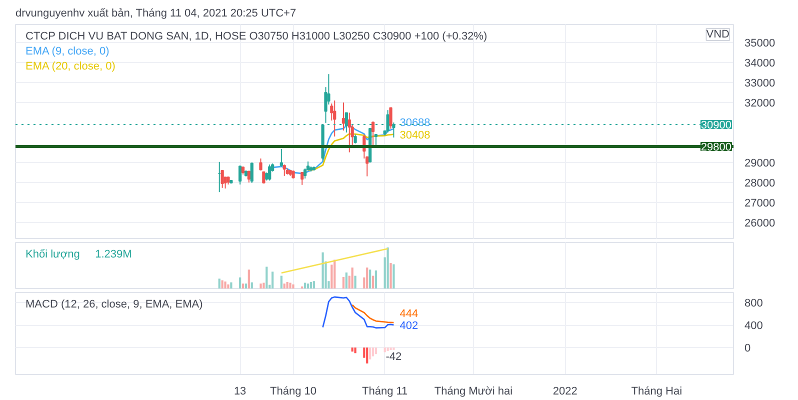 This screenshot has height=400, width=798. I want to click on y-tick-label: 33000, so click(760, 84).